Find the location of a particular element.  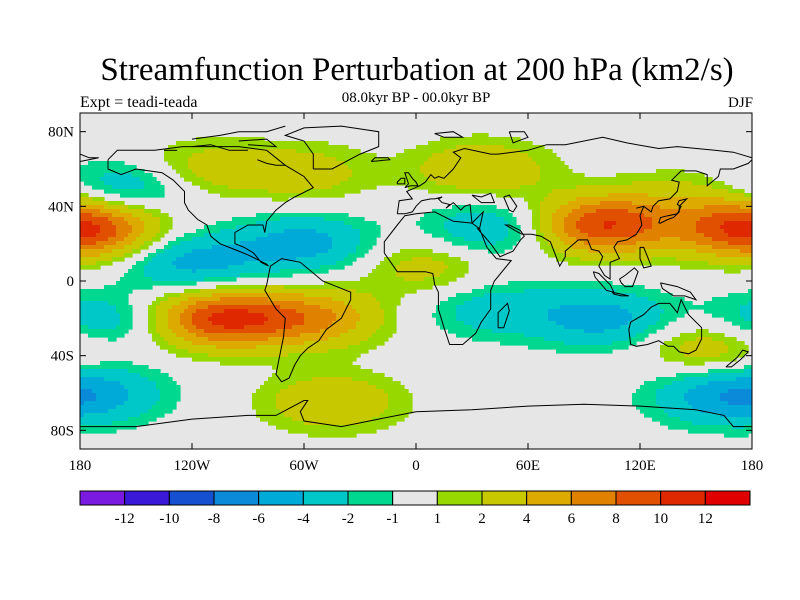

colorbar-label: -12 is located at coordinates (125, 519).